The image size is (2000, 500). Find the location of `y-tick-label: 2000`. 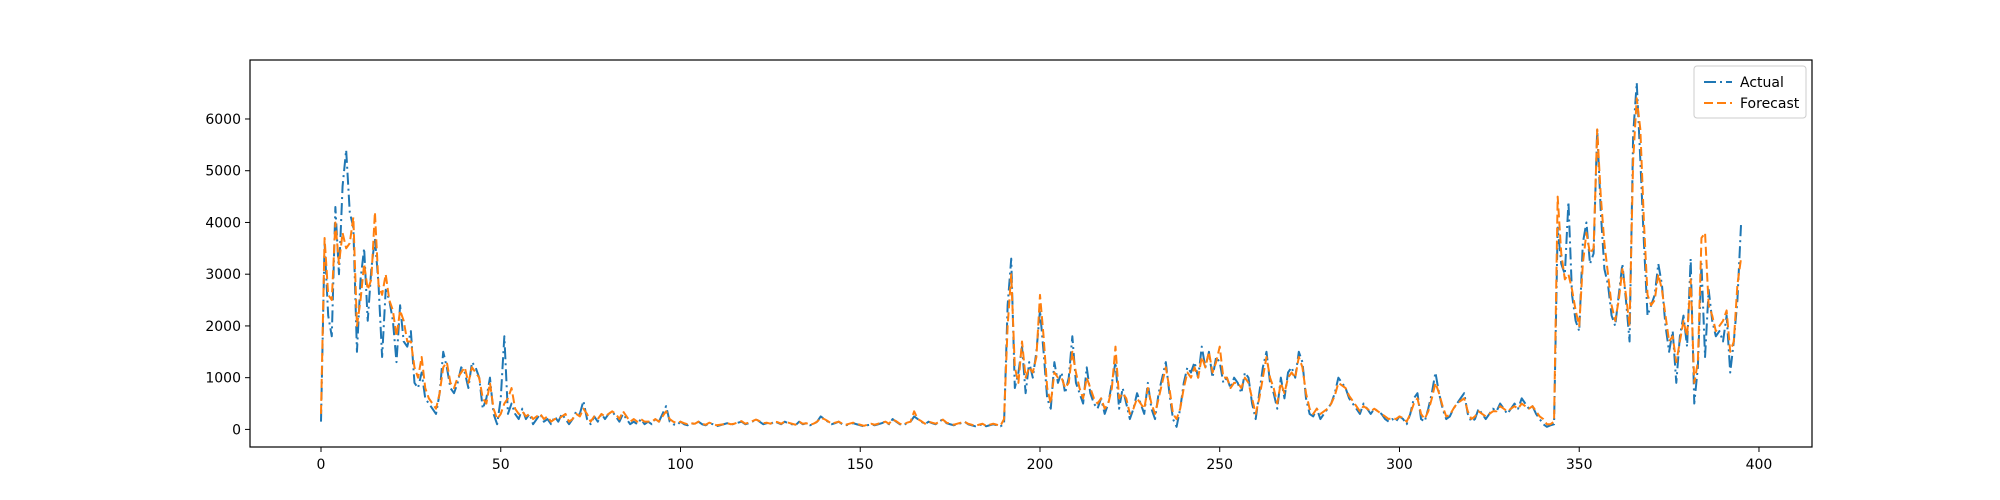

y-tick-label: 2000 is located at coordinates (223, 327).